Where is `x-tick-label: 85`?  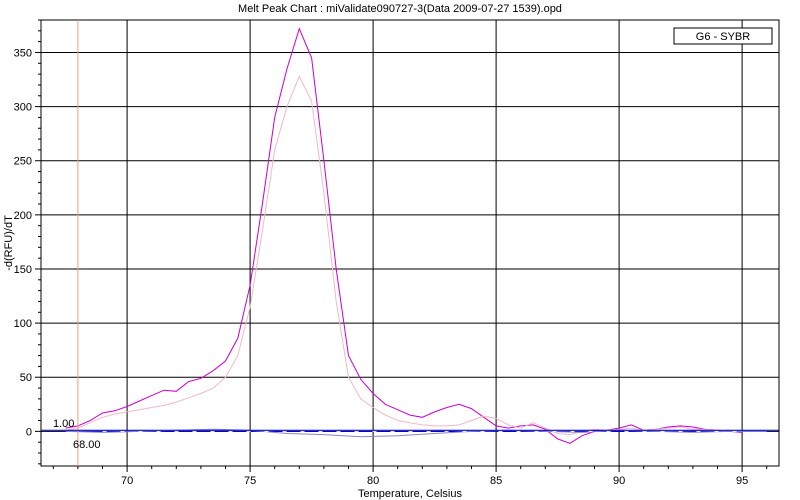 x-tick-label: 85 is located at coordinates (496, 481).